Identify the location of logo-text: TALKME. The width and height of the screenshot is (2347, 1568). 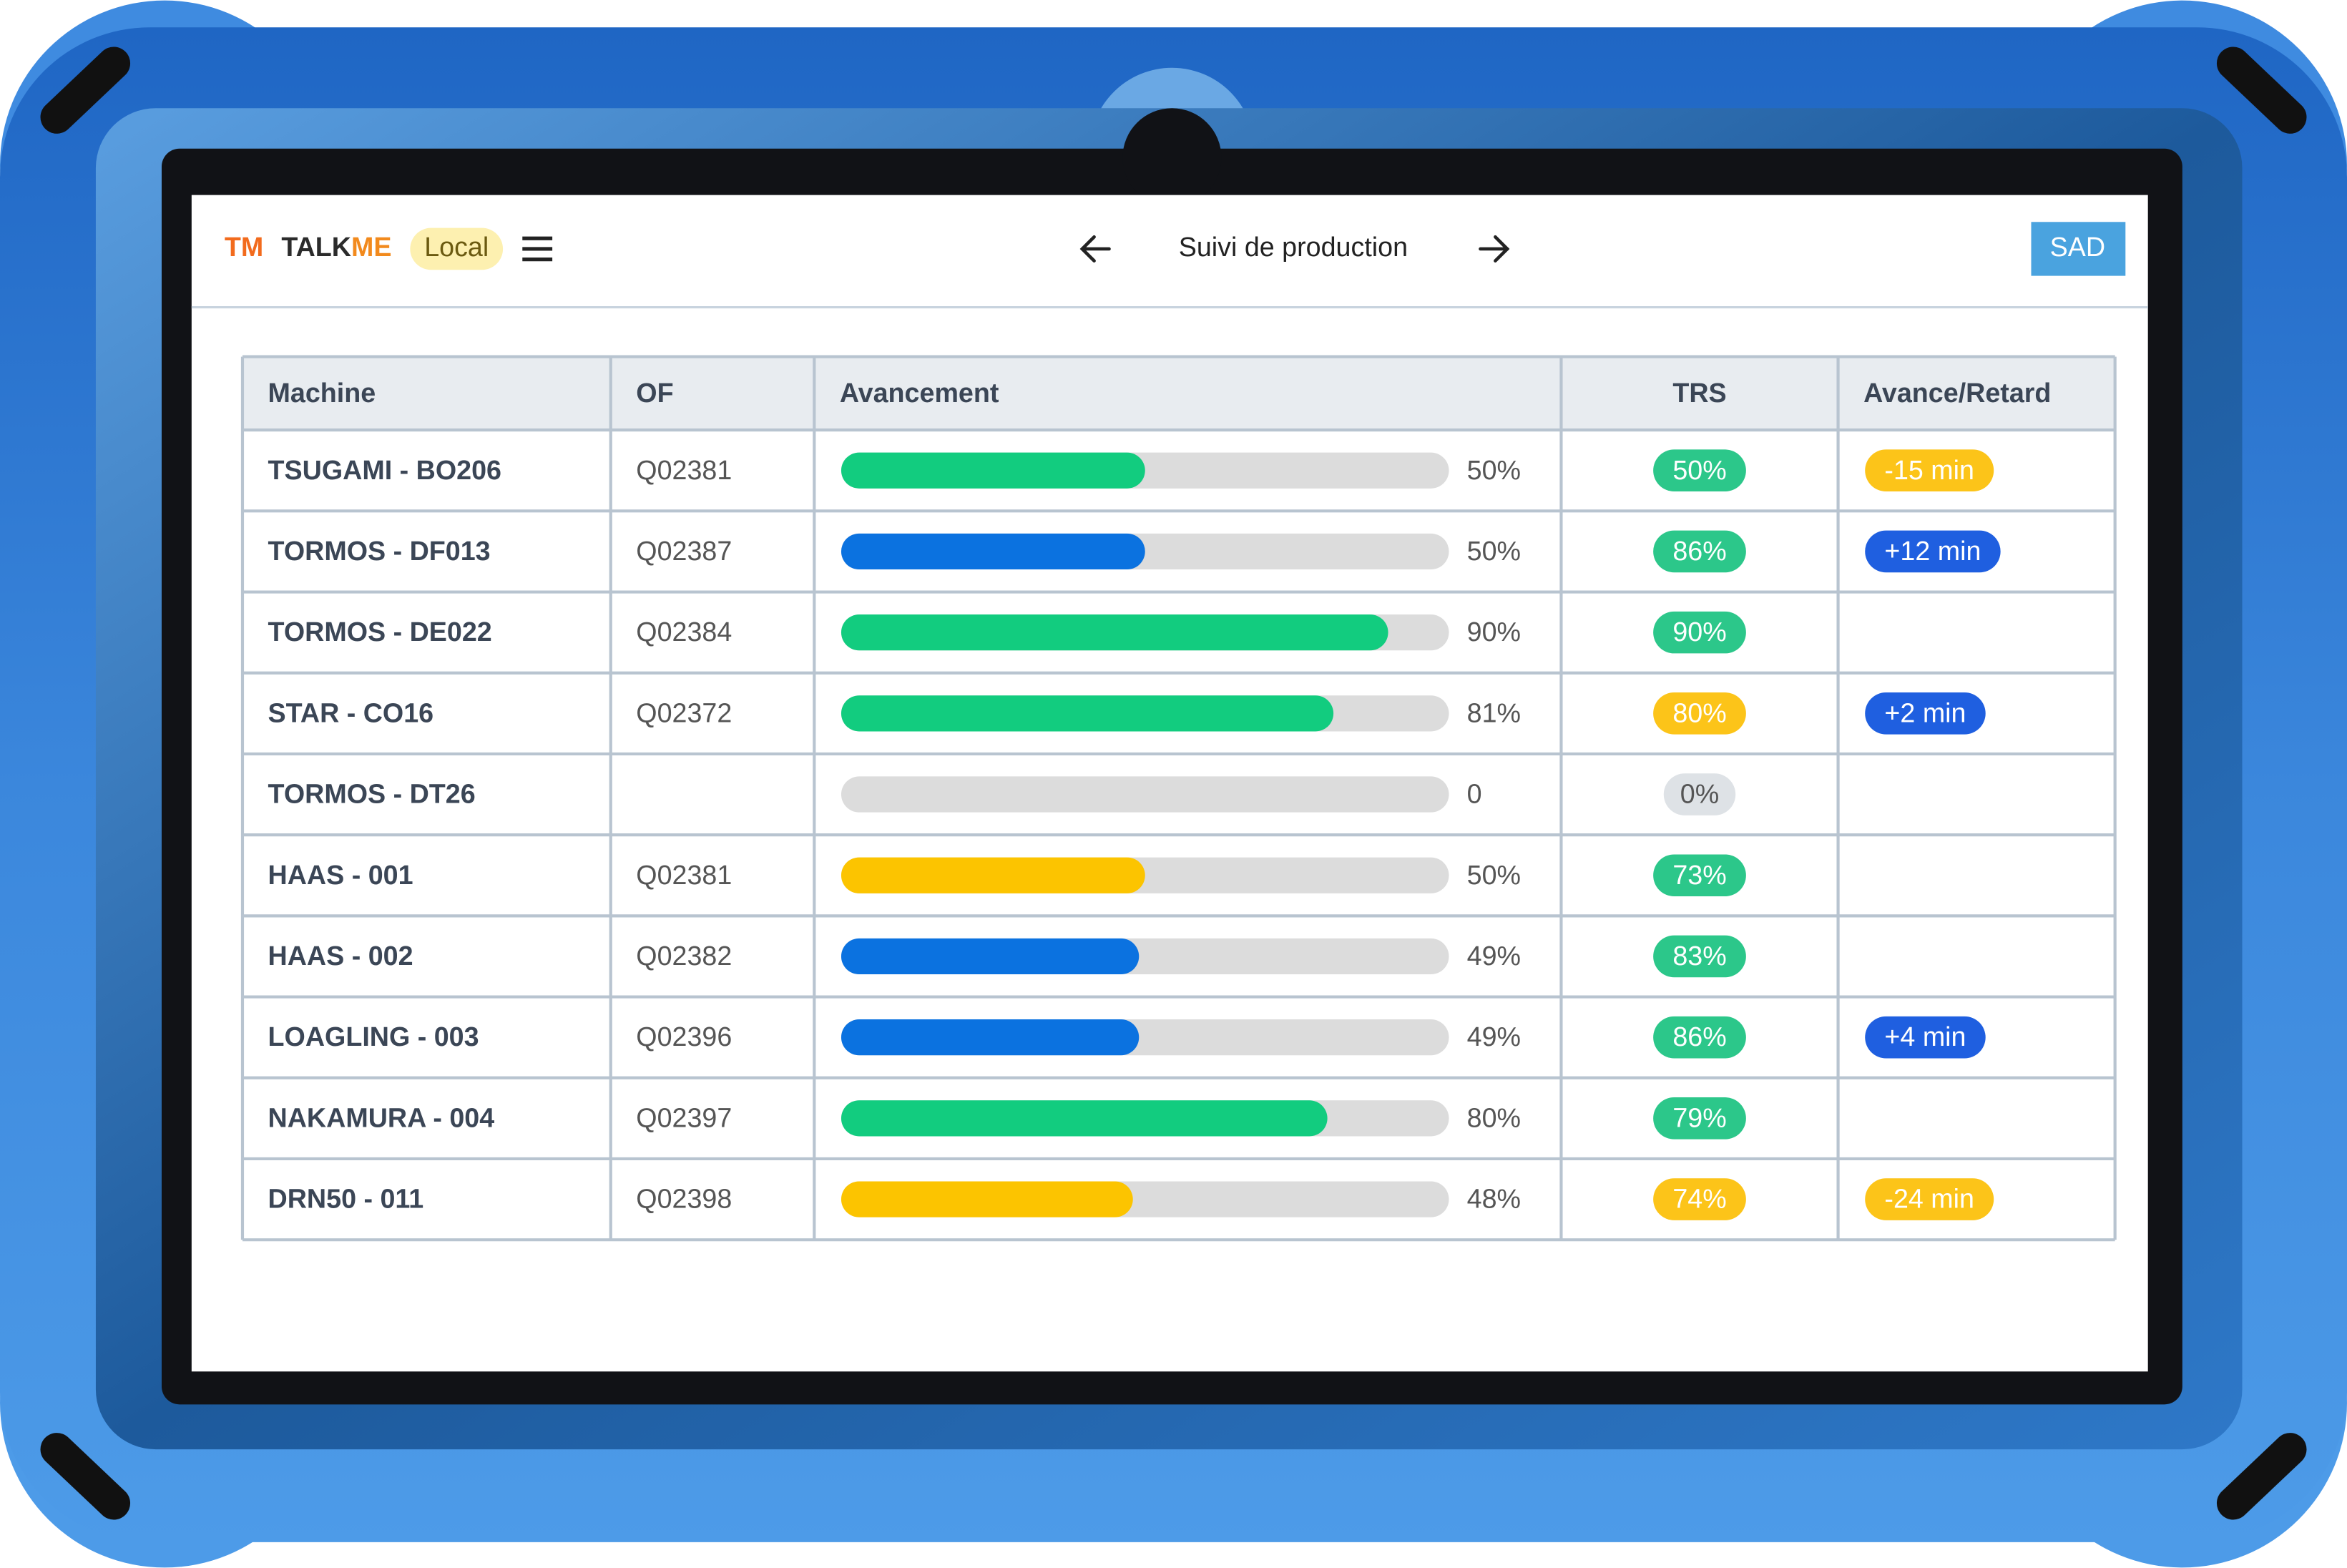
(336, 247).